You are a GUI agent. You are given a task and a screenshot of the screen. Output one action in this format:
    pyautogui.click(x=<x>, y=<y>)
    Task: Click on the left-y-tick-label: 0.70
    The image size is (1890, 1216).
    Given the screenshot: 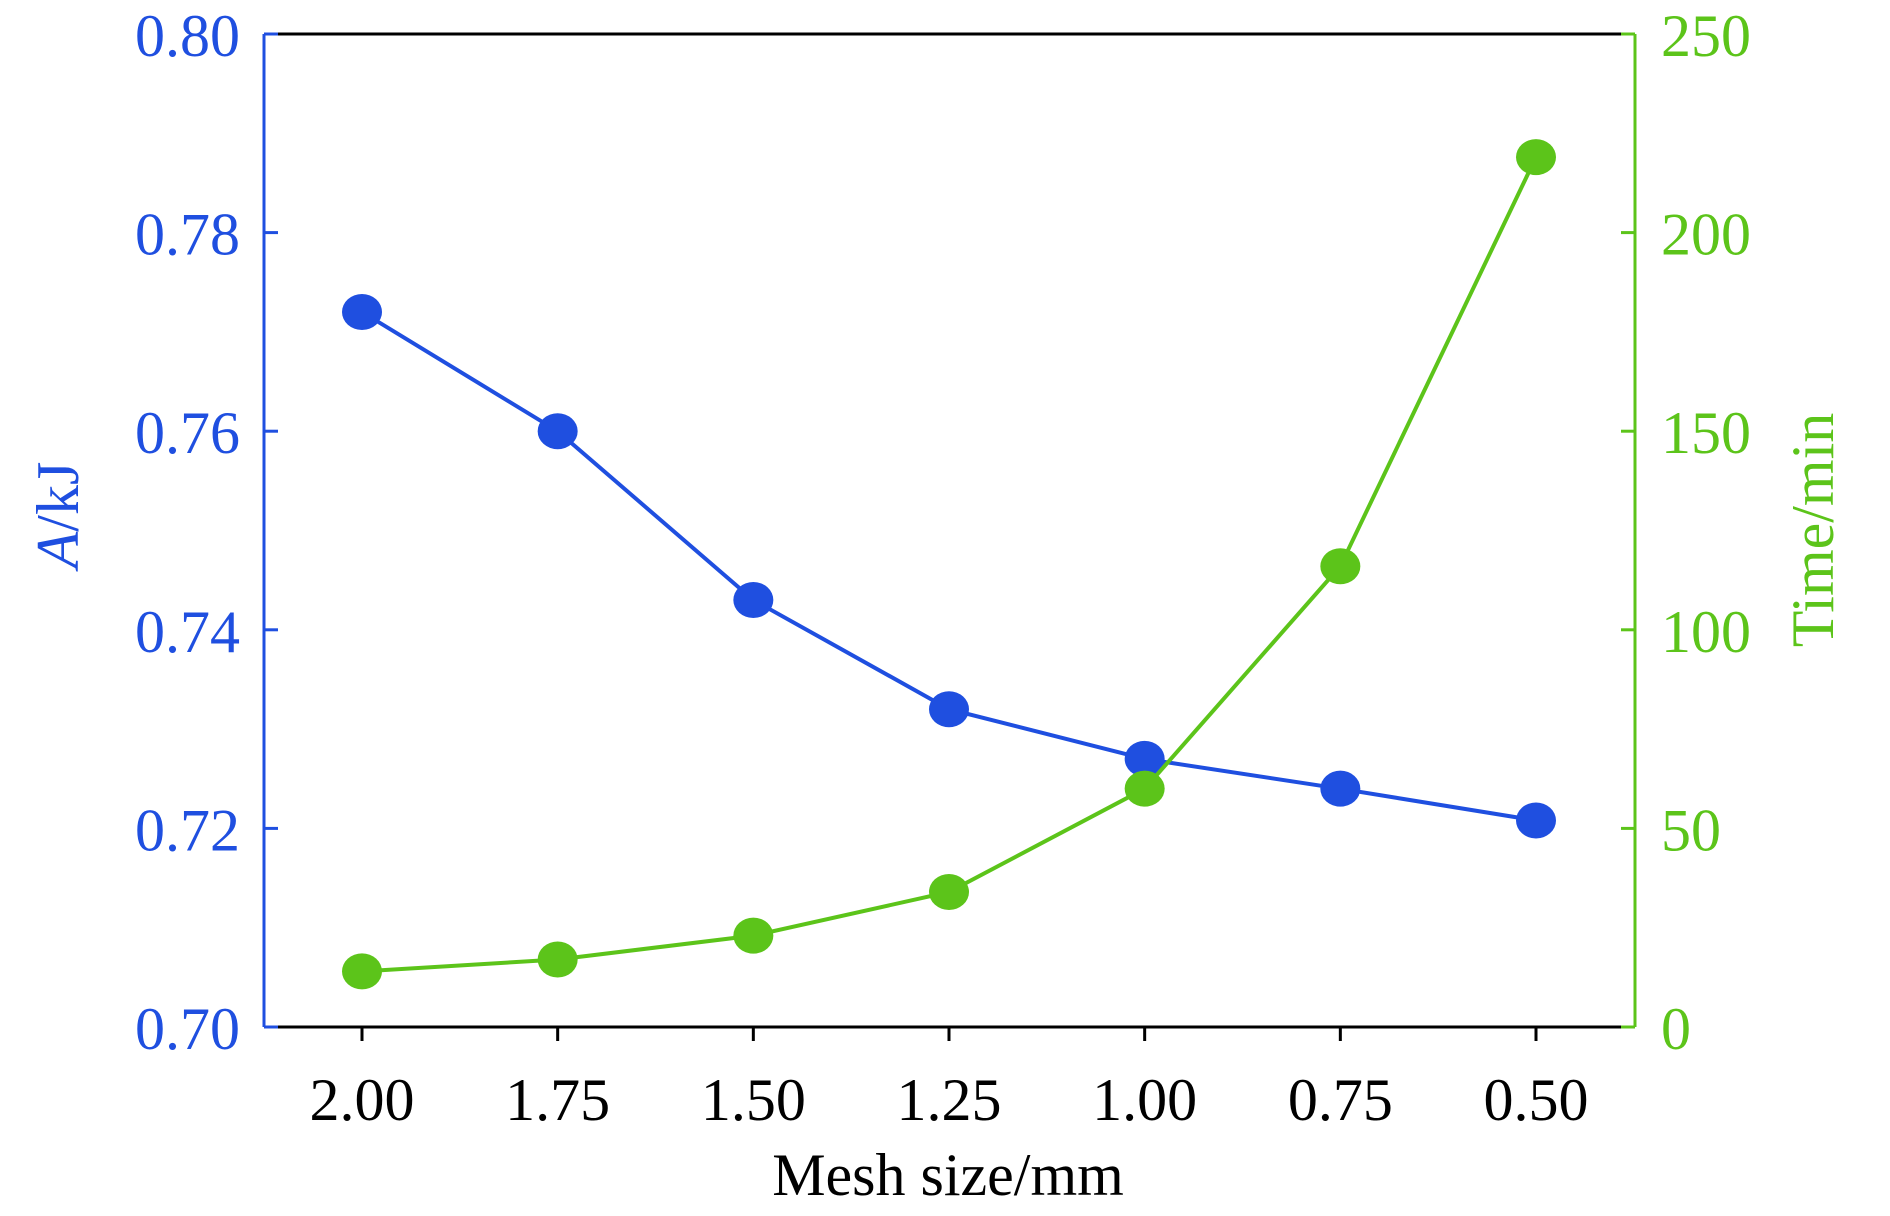 What is the action you would take?
    pyautogui.click(x=187, y=1029)
    